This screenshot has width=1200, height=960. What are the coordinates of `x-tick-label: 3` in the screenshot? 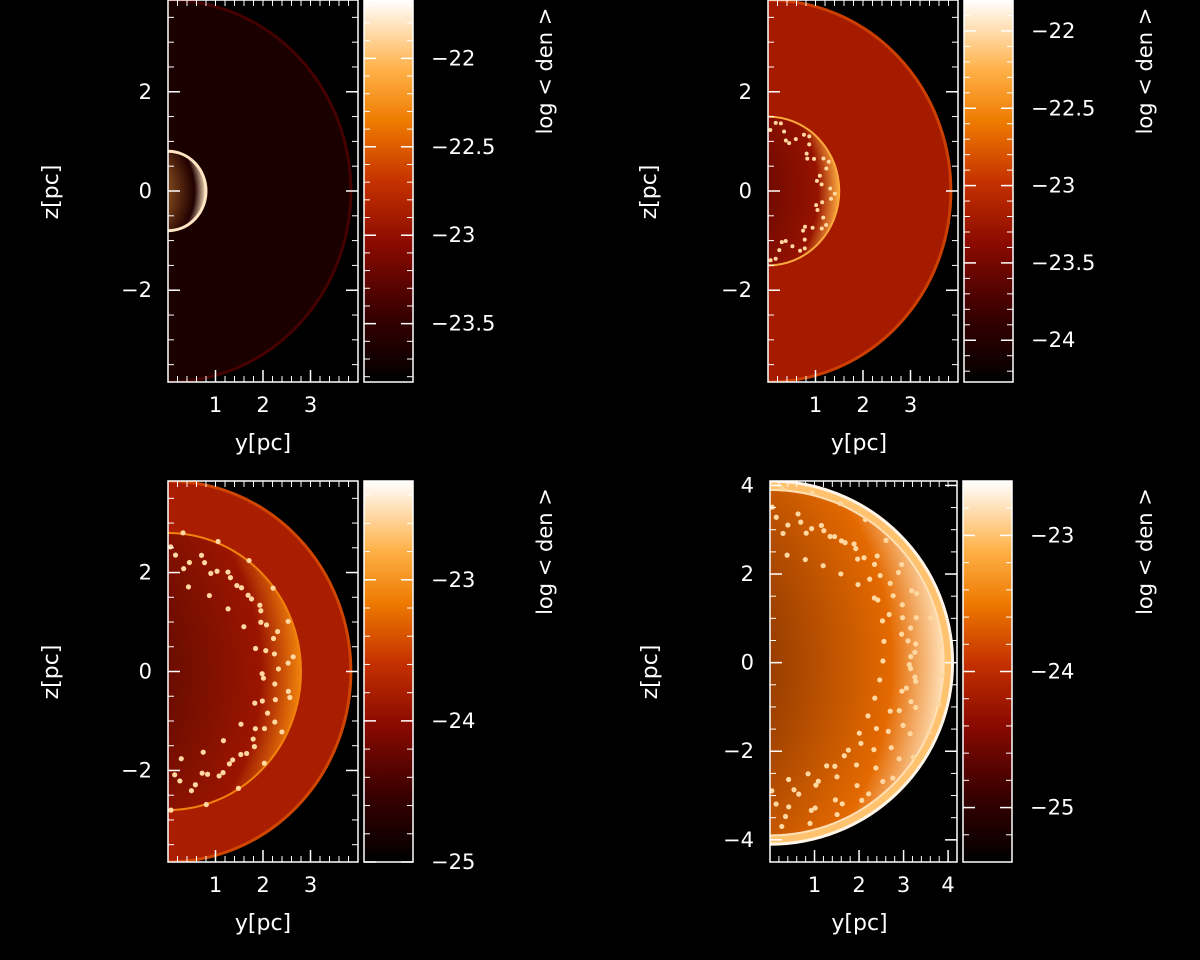 It's located at (310, 405).